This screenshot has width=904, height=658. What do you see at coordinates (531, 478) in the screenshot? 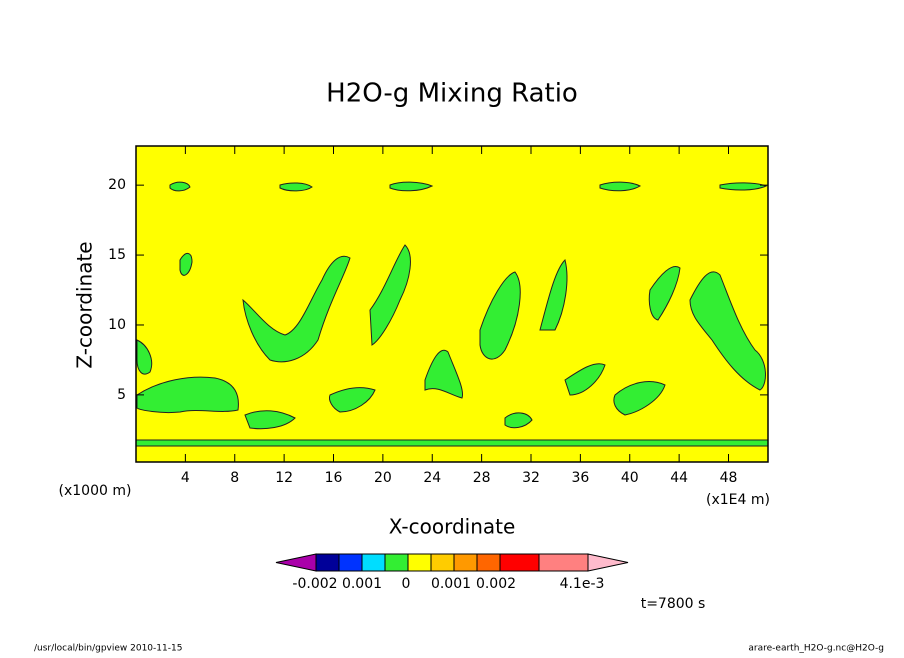
I see `x-tick-label: 32` at bounding box center [531, 478].